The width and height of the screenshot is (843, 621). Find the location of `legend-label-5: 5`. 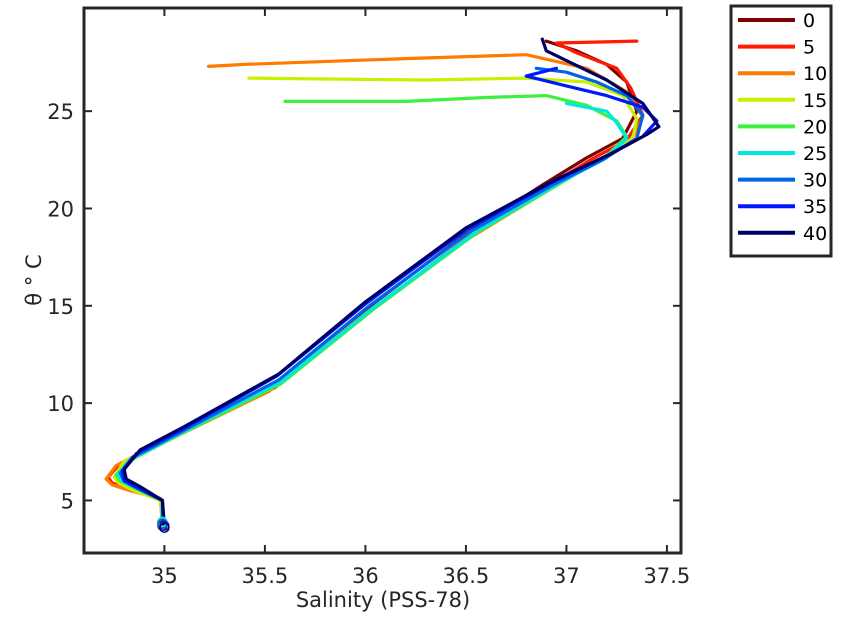

legend-label-5: 5 is located at coordinates (809, 48).